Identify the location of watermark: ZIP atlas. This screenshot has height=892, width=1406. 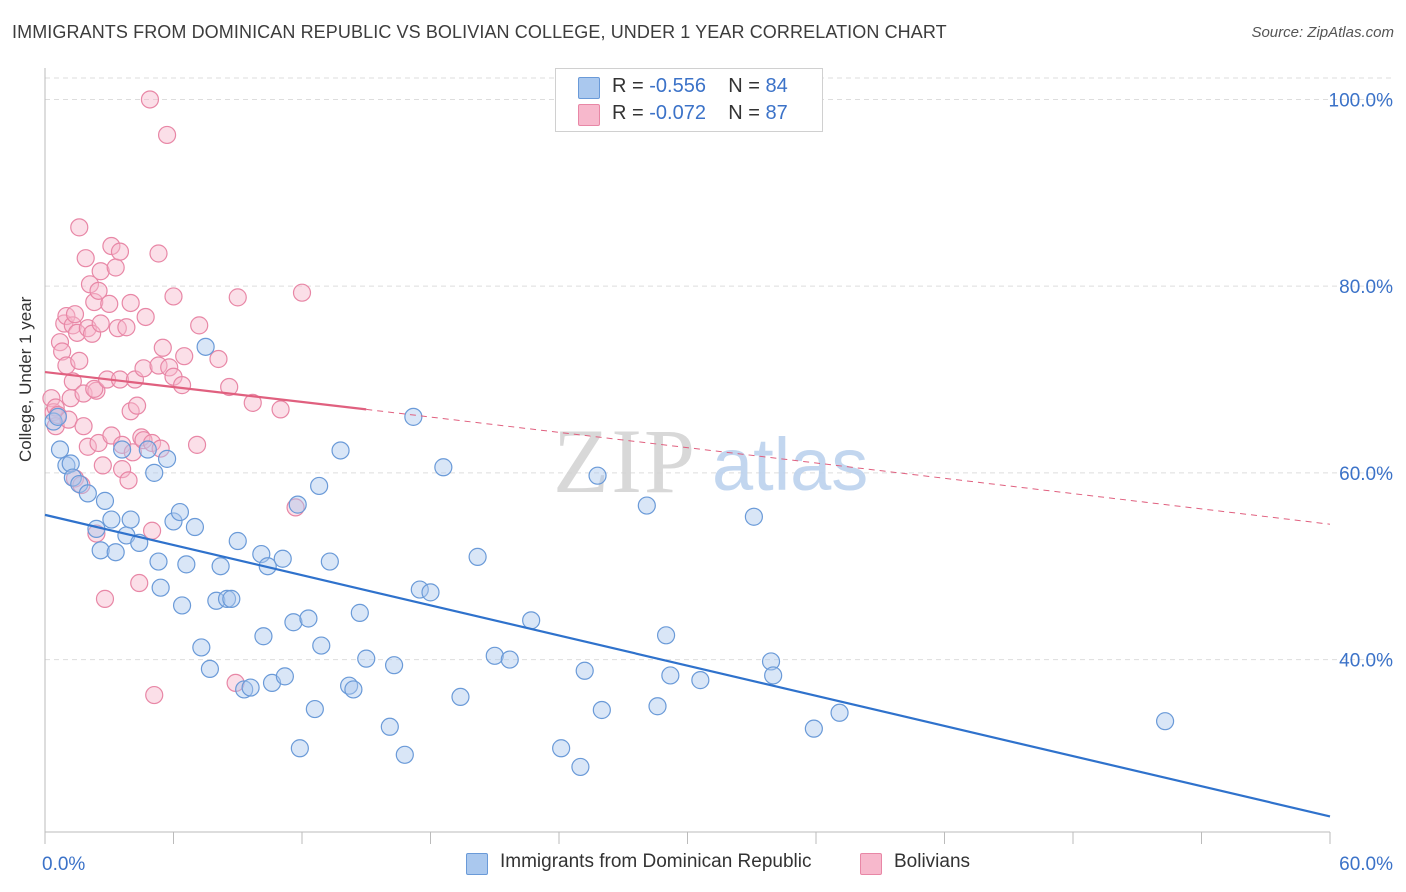
(710, 461).